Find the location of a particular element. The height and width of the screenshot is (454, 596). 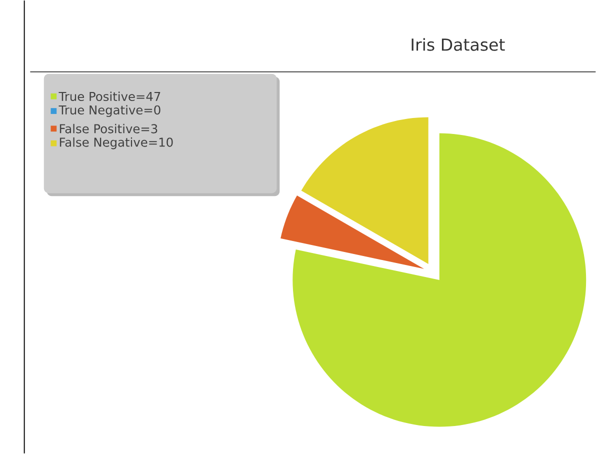

legend-label: False Positive=3 is located at coordinates (109, 129).